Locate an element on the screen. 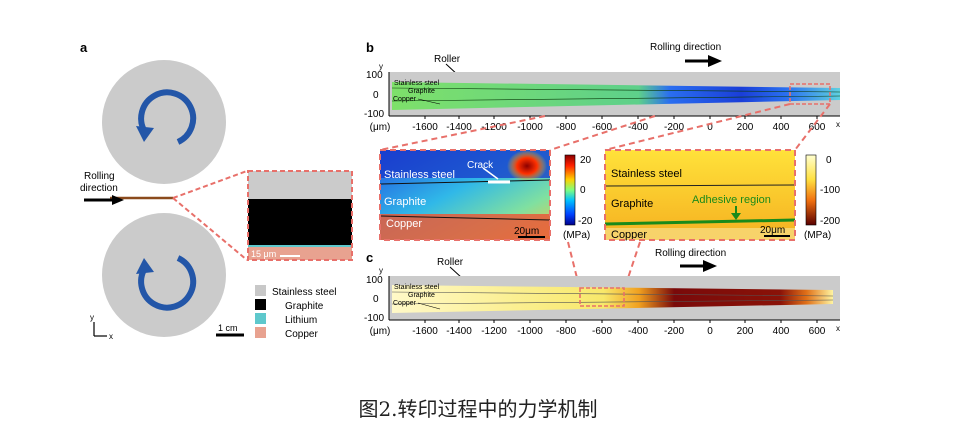 The image size is (956, 440). panel-c-x-tick-label: (μm) is located at coordinates (380, 331).